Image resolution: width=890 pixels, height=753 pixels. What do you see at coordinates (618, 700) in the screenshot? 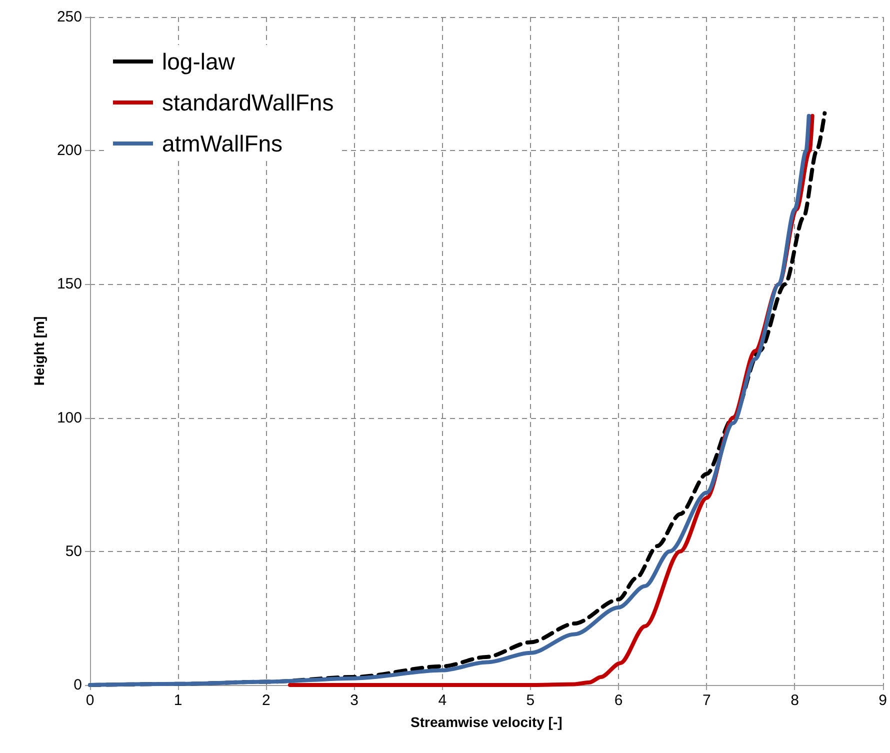
I see `x-tick-label: 6` at bounding box center [618, 700].